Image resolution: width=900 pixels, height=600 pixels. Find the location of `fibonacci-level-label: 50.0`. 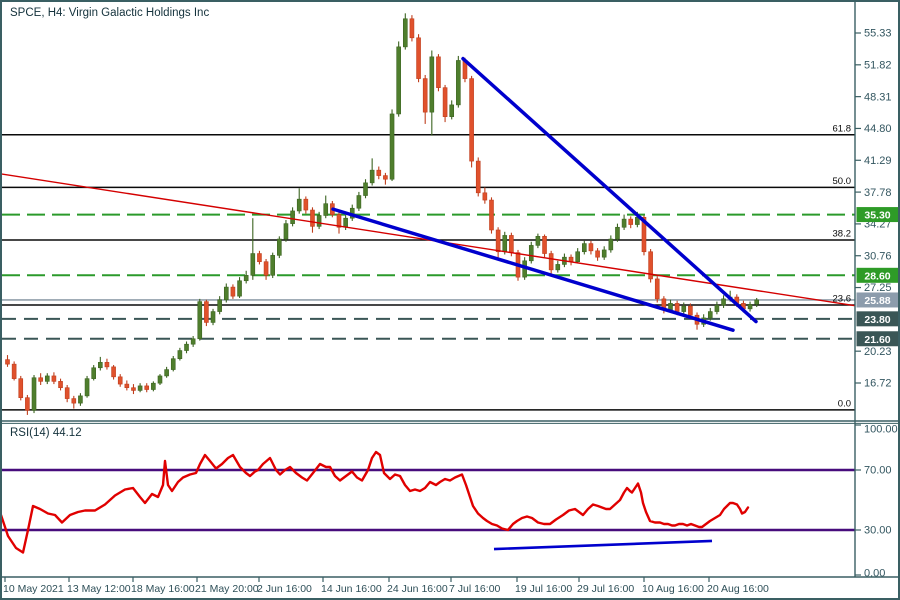

fibonacci-level-label: 50.0 is located at coordinates (842, 181).